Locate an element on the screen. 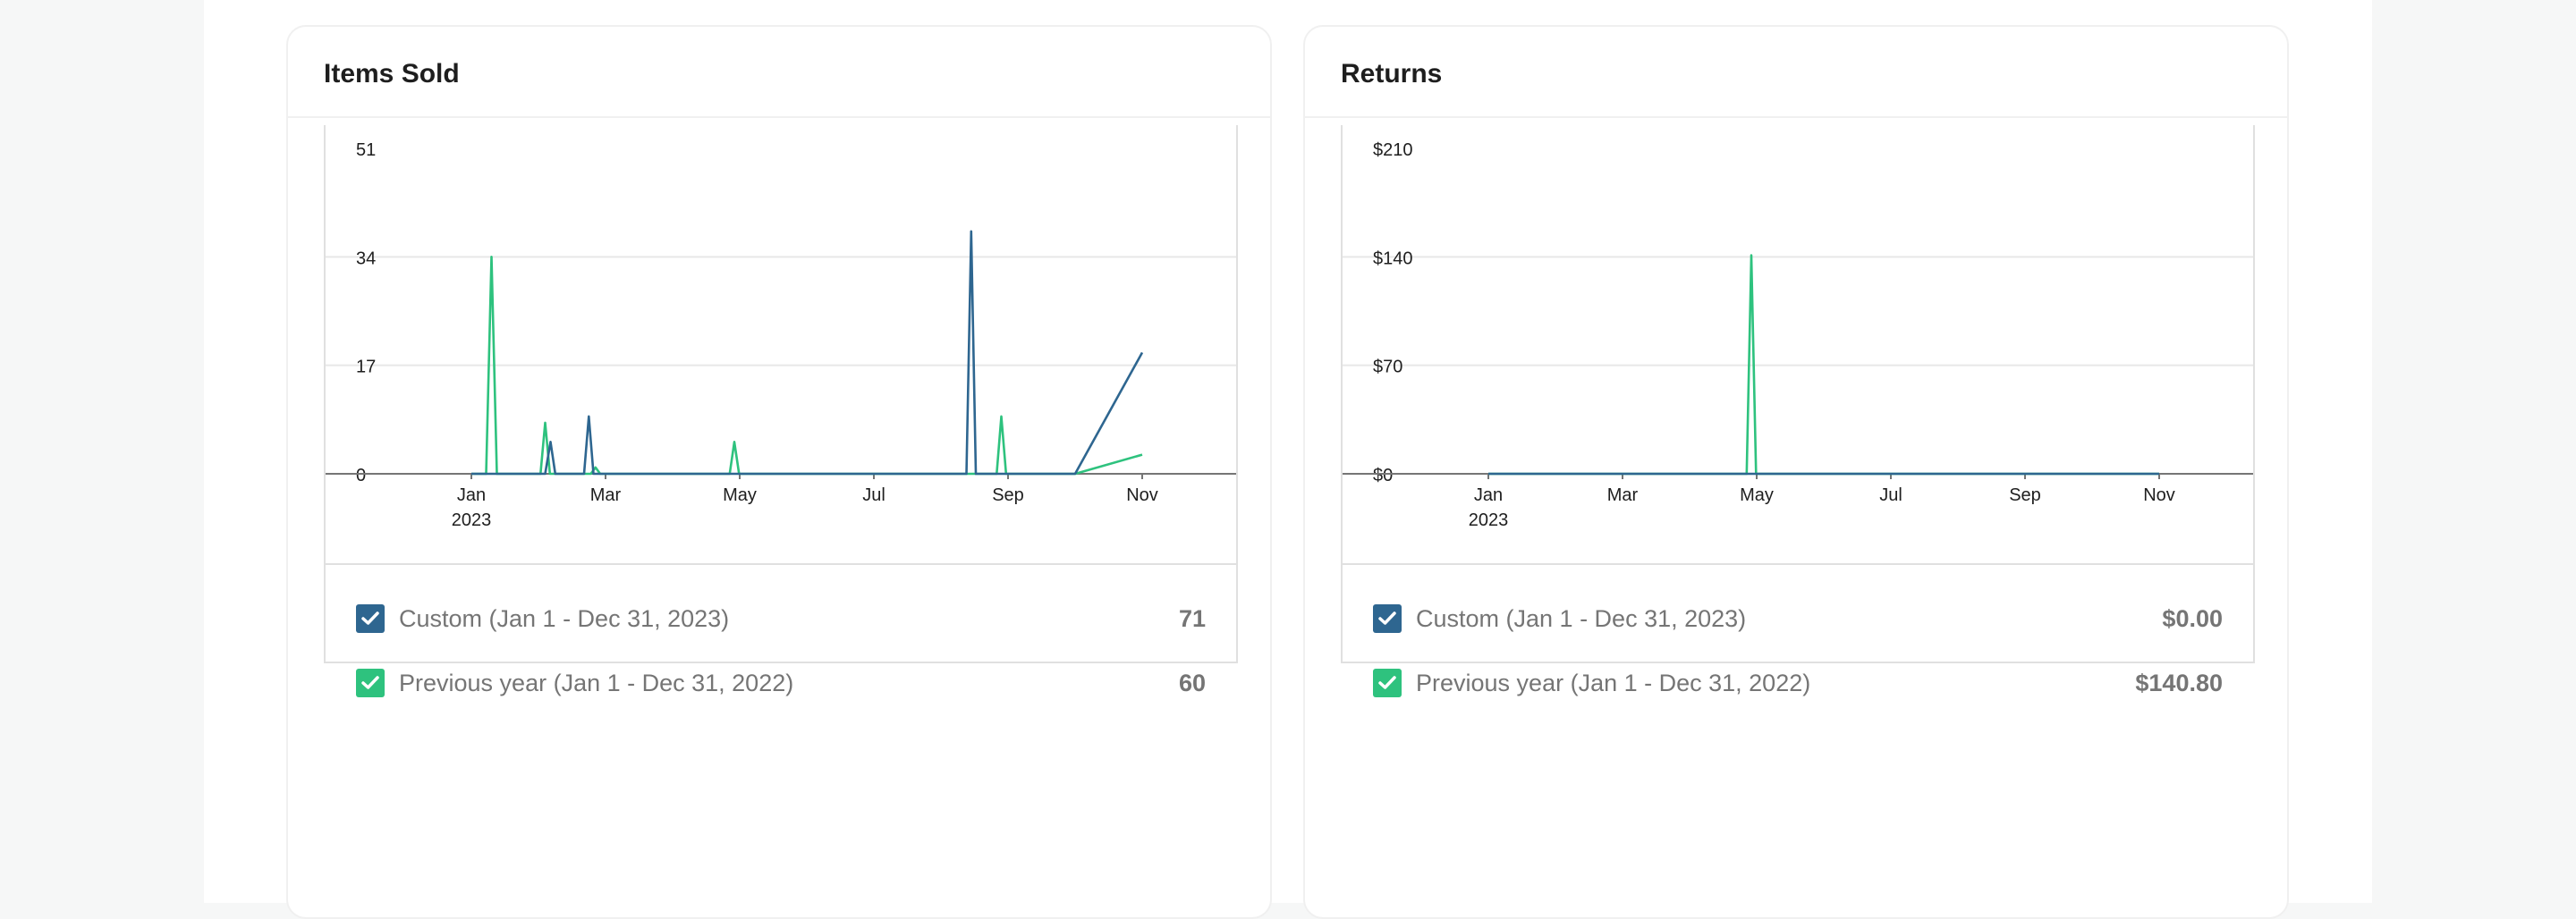 Image resolution: width=2576 pixels, height=919 pixels. legend-value: 60 is located at coordinates (1192, 682).